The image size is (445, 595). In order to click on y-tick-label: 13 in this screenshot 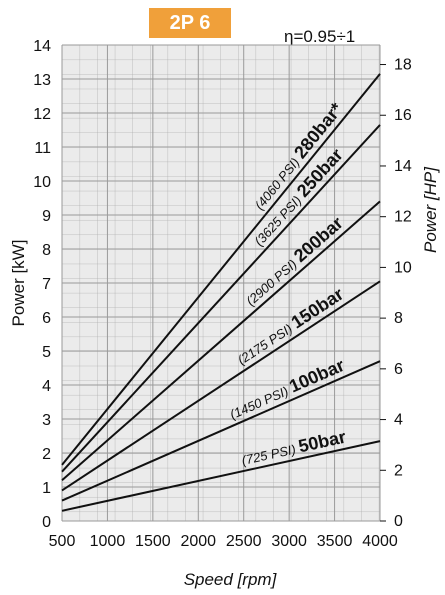, I will do `click(42, 80)`.